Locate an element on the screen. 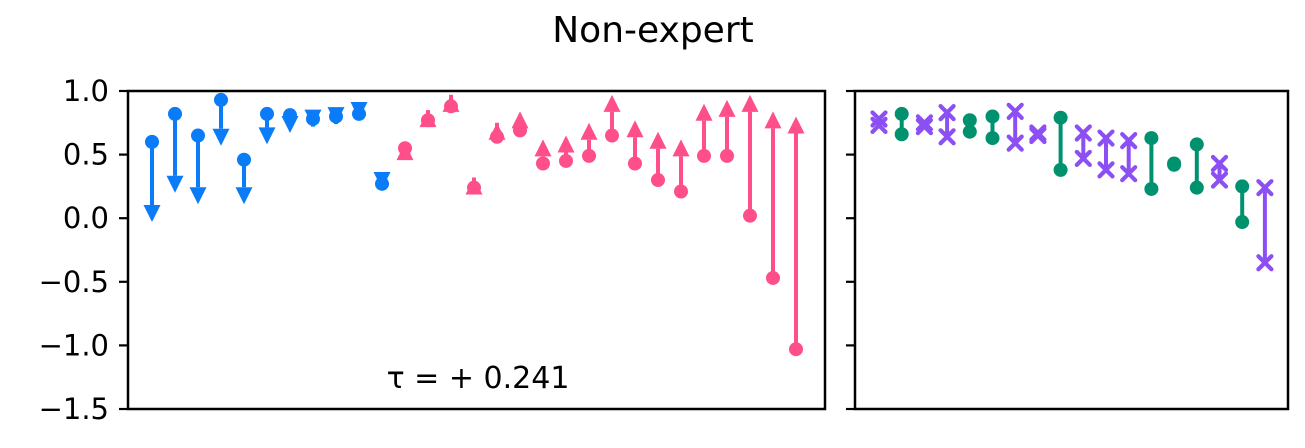  right-y-axis is located at coordinates (850, 250).